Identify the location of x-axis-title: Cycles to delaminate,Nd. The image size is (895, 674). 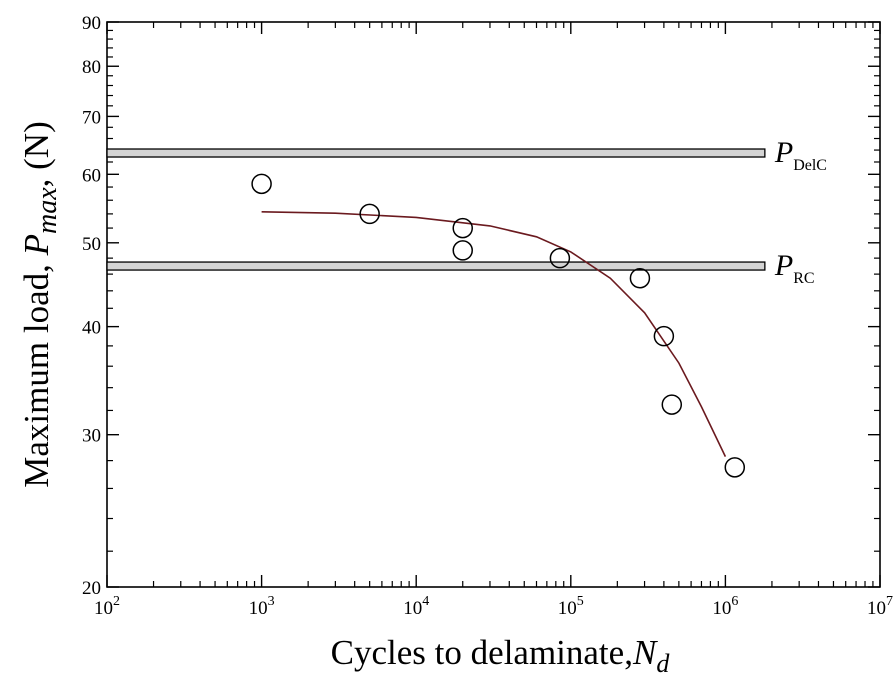
(501, 653).